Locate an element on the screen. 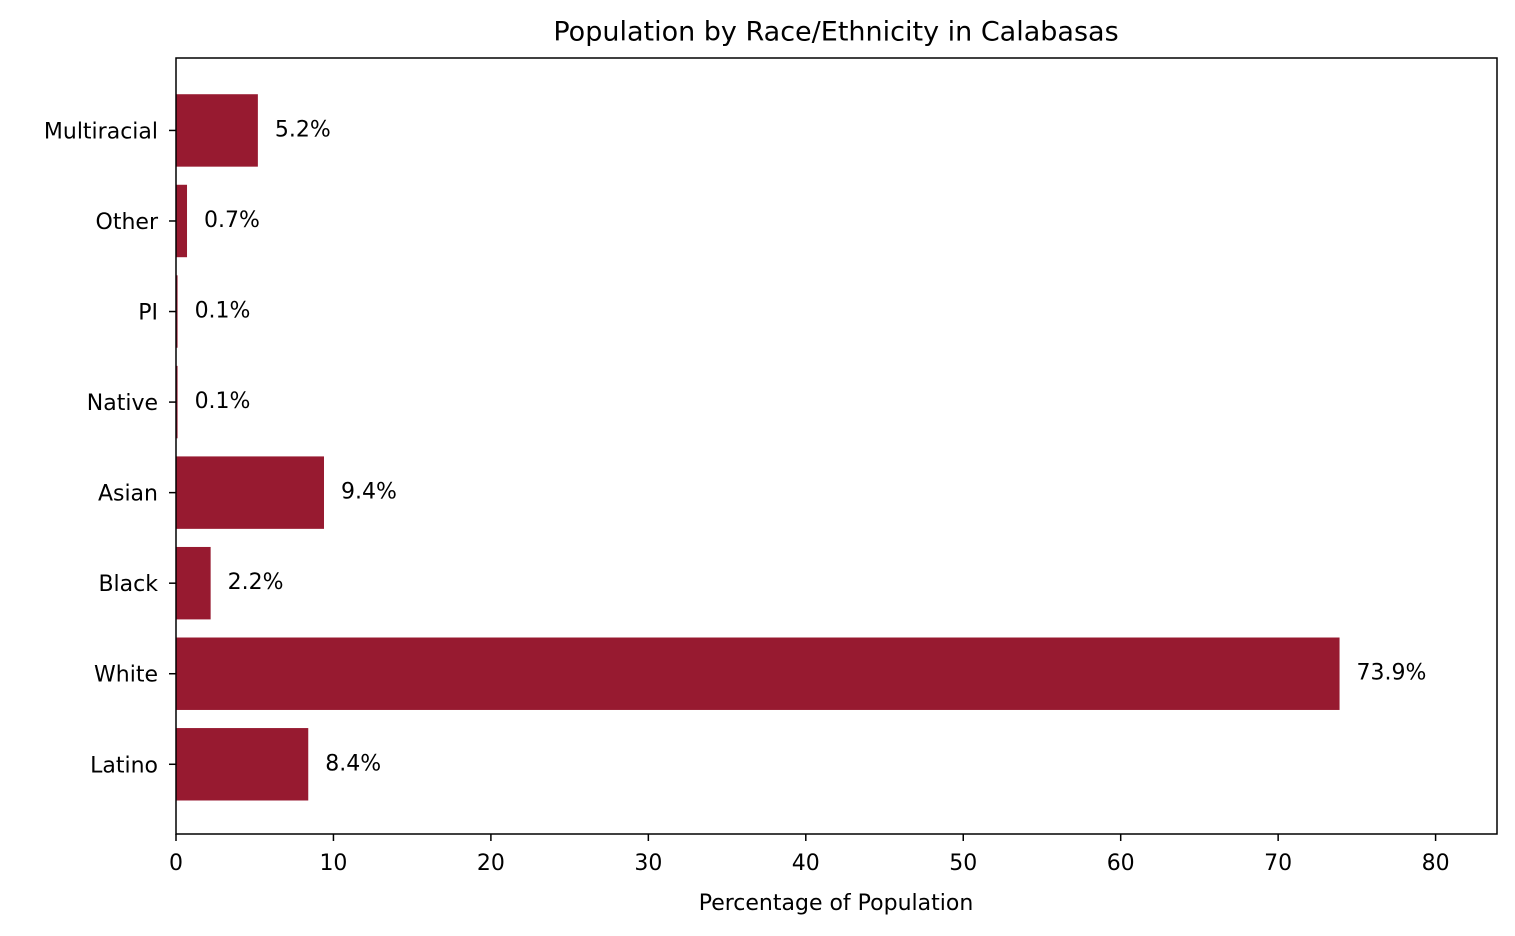  y-tick-label: Black is located at coordinates (128, 584).